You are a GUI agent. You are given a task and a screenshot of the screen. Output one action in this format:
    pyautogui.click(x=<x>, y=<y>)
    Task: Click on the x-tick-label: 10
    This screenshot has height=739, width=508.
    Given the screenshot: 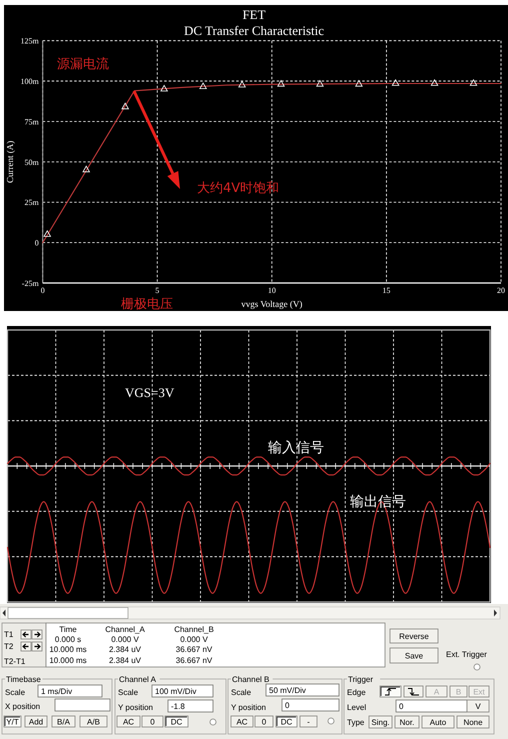 What is the action you would take?
    pyautogui.click(x=272, y=290)
    